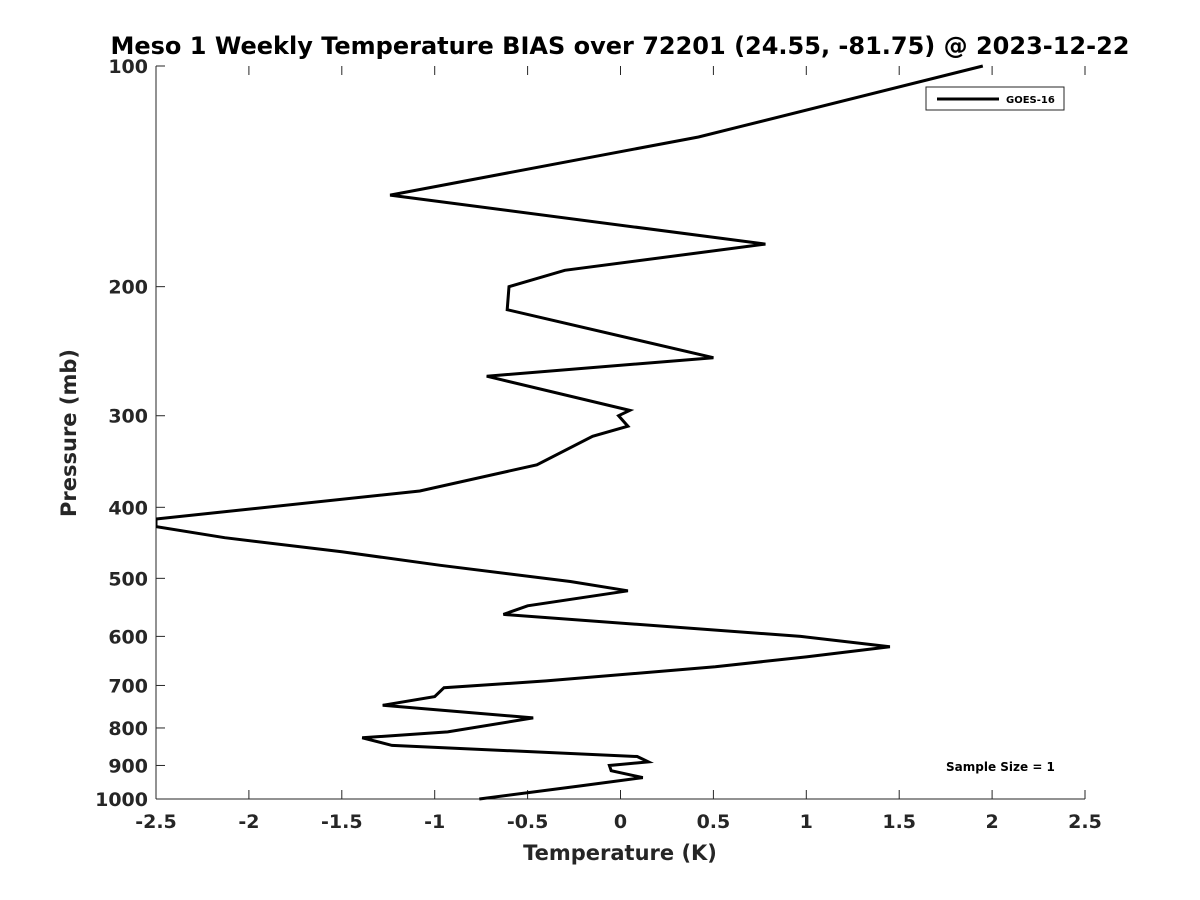  What do you see at coordinates (806, 822) in the screenshot?
I see `x-tick-label: 1` at bounding box center [806, 822].